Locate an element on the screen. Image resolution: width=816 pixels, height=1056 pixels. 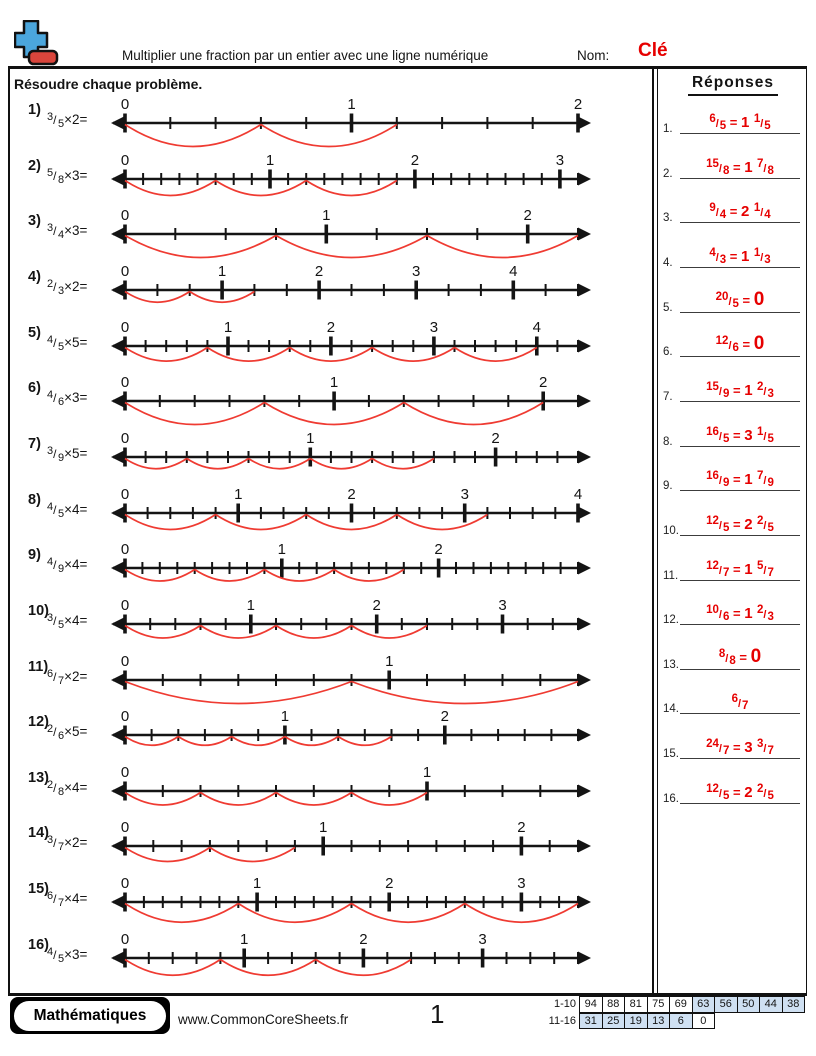
brand-logo: Mathématiques is located at coordinates (90, 1015).